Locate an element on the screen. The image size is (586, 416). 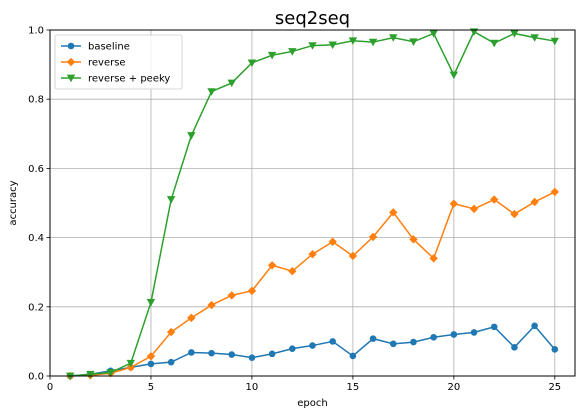
y-tick-label: 1.0 is located at coordinates (36, 31).